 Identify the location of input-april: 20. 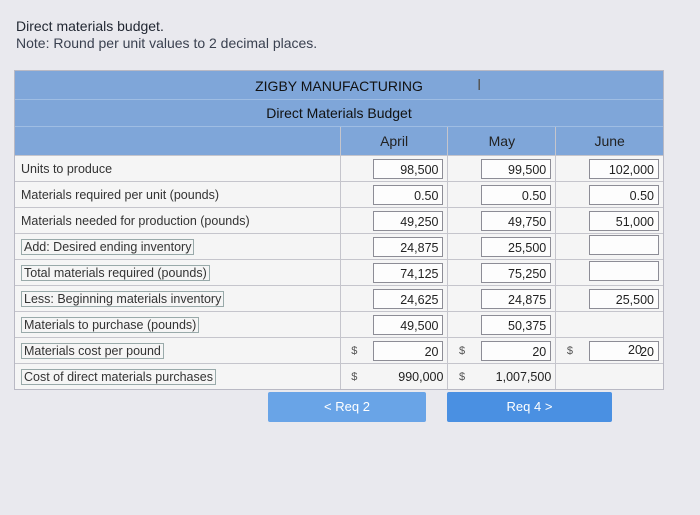
(408, 350).